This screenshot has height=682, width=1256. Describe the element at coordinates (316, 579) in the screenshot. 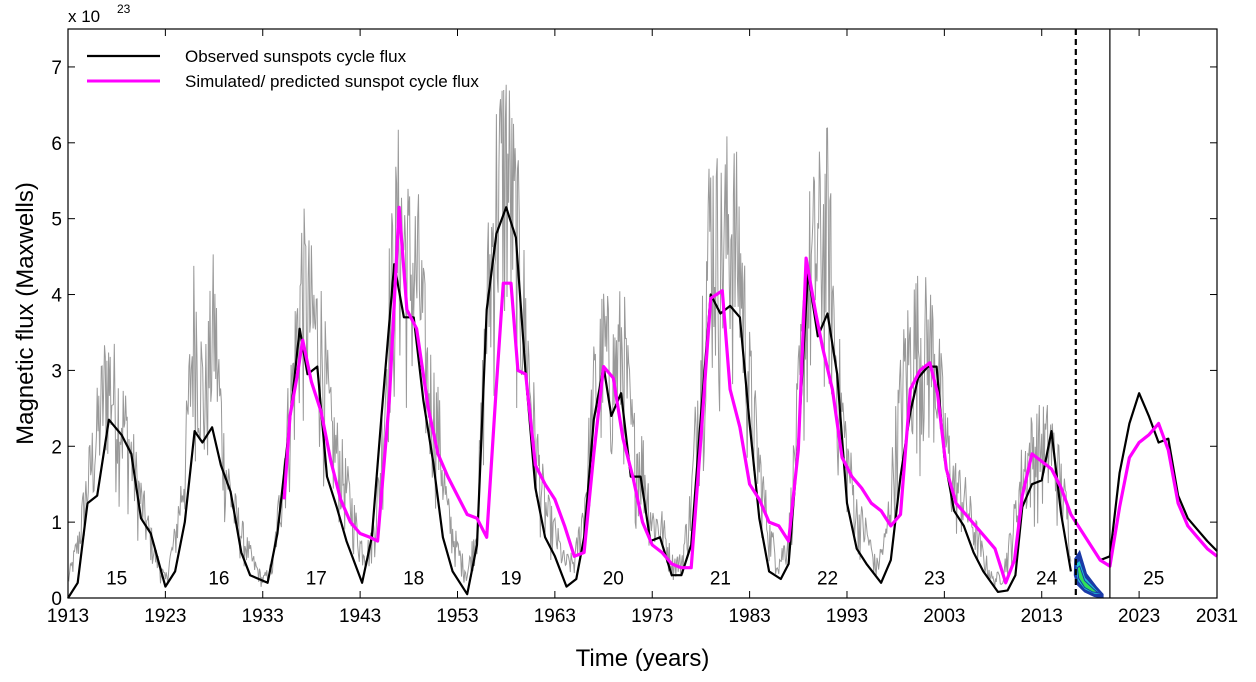

I see `cycle-label: 17` at that location.